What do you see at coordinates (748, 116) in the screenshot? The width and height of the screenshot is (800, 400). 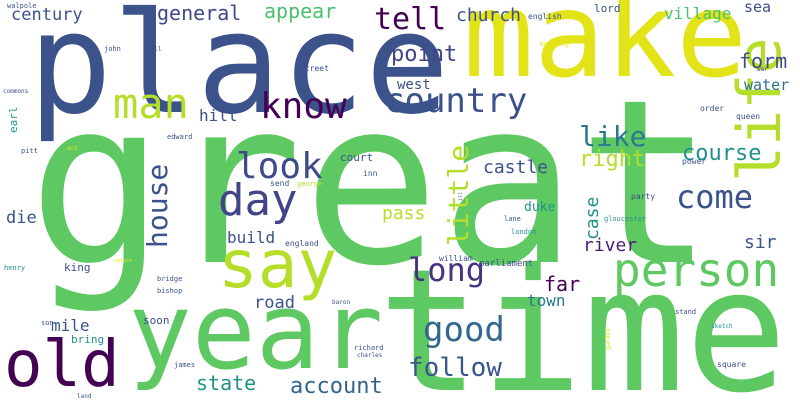 I see `word: queen` at bounding box center [748, 116].